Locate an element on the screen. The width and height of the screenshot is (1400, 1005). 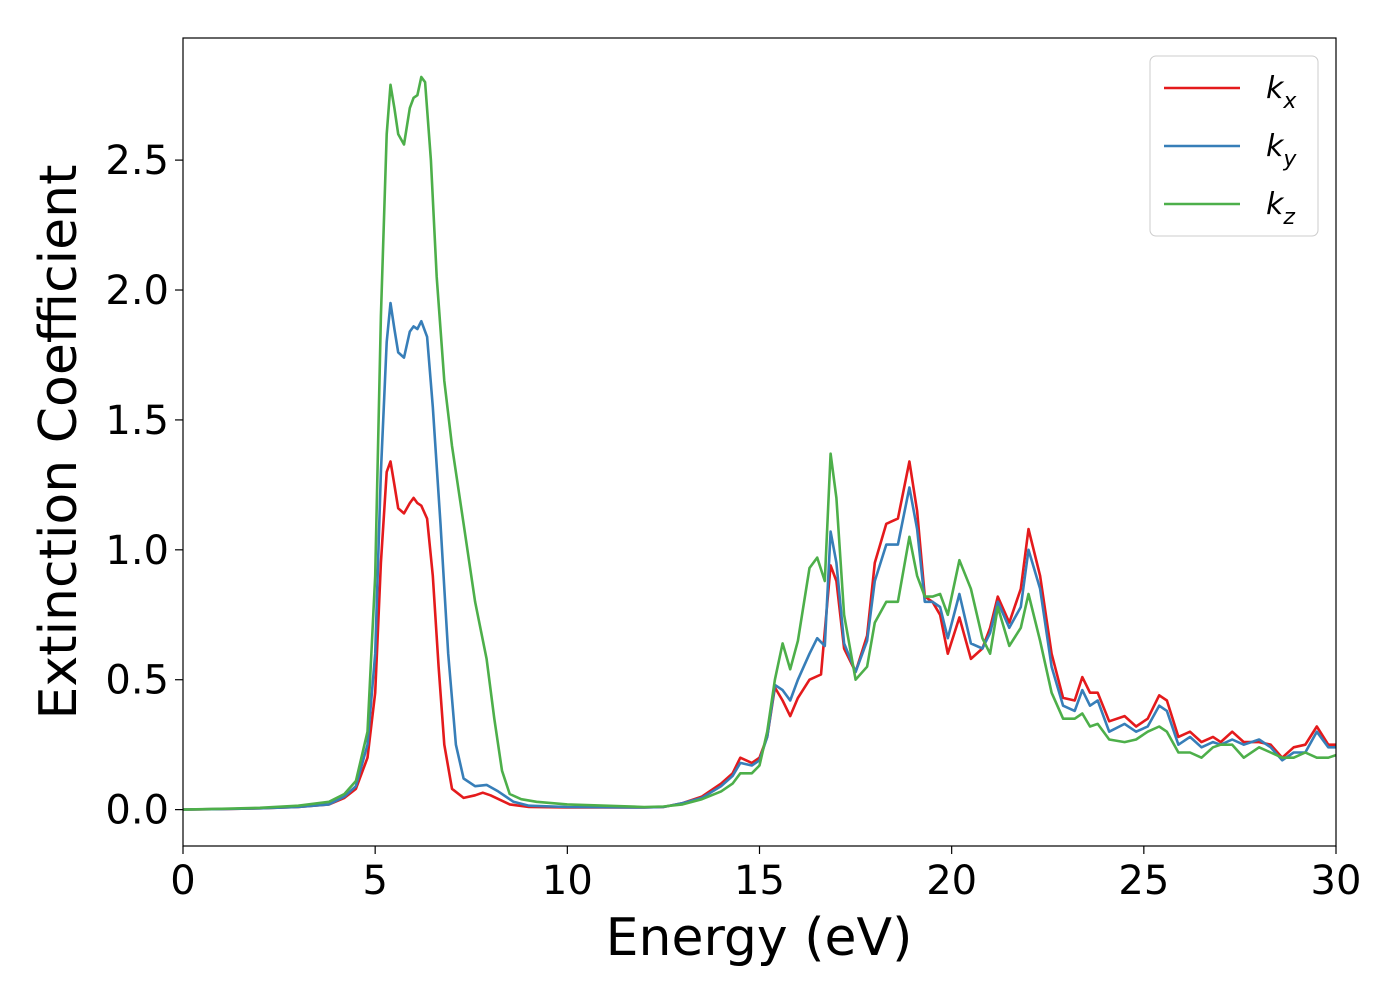
x-tick-label: 15 is located at coordinates (759, 881).